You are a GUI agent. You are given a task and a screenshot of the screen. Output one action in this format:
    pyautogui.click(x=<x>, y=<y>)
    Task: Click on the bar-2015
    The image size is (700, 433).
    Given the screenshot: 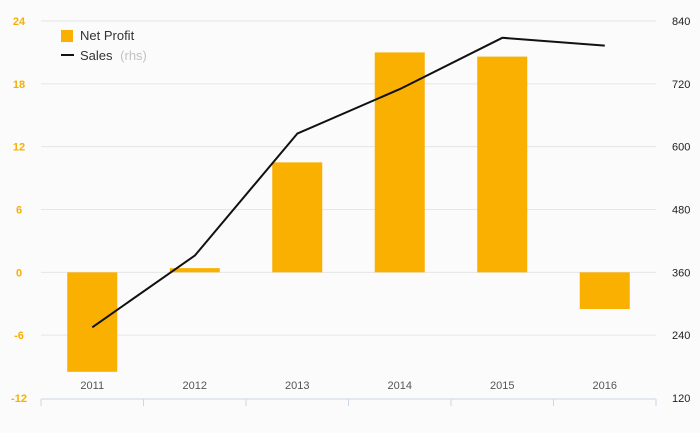 What is the action you would take?
    pyautogui.click(x=502, y=164)
    